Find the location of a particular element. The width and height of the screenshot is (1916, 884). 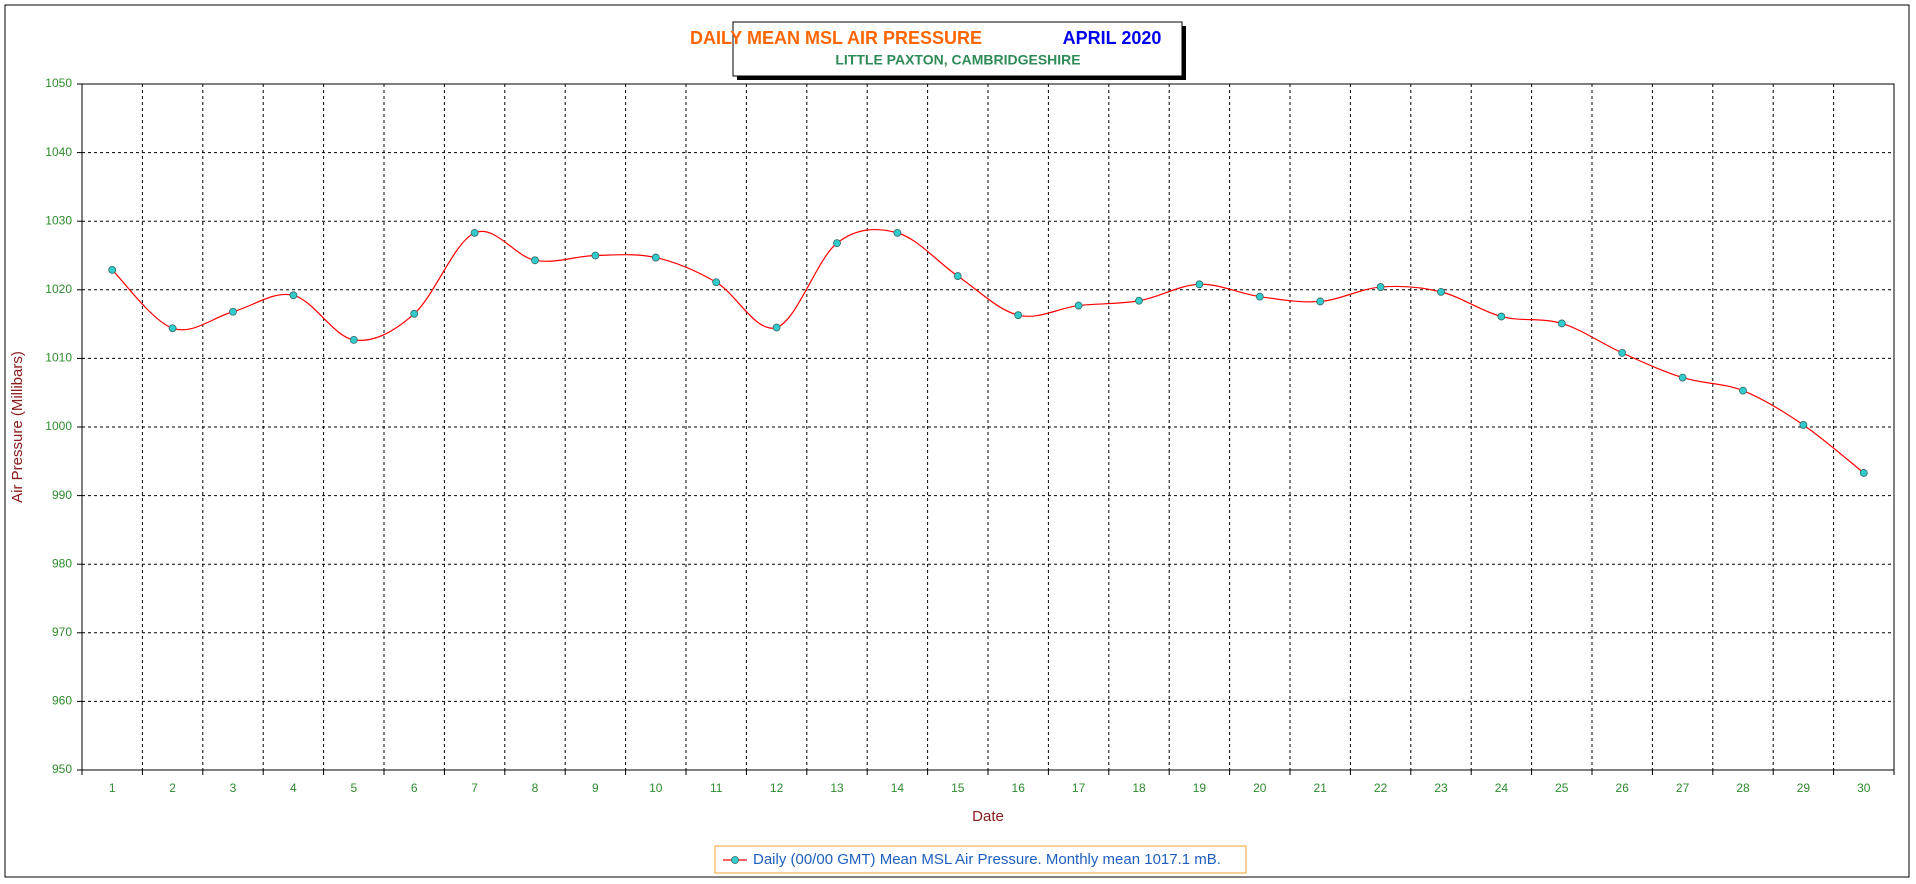

x-tick-label: 24 is located at coordinates (1502, 788).